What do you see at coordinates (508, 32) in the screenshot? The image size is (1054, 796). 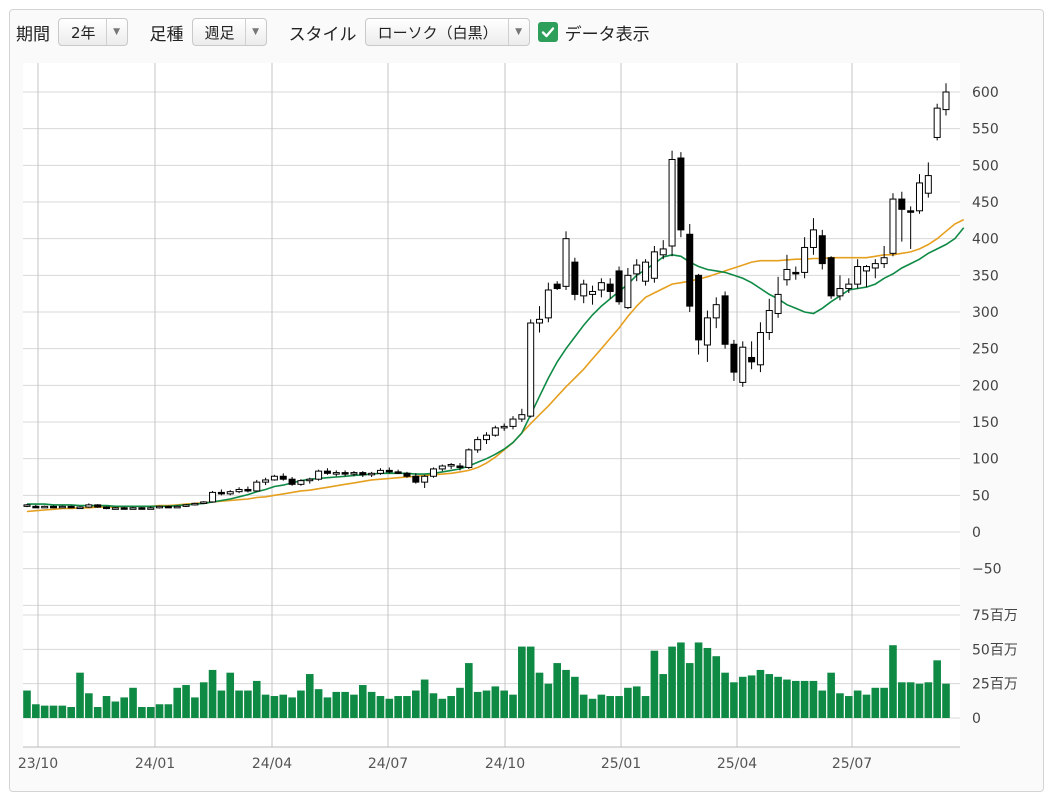 I see `style-select-divider` at bounding box center [508, 32].